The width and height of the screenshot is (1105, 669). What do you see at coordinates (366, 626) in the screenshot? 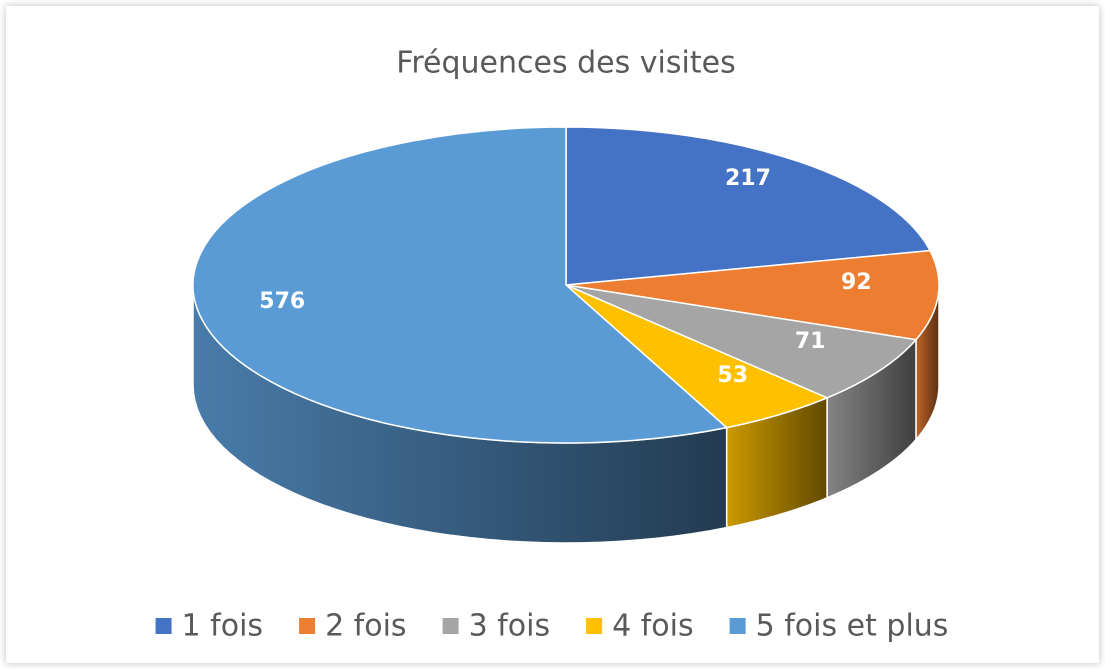
I see `legend-label: 2 fois` at bounding box center [366, 626].